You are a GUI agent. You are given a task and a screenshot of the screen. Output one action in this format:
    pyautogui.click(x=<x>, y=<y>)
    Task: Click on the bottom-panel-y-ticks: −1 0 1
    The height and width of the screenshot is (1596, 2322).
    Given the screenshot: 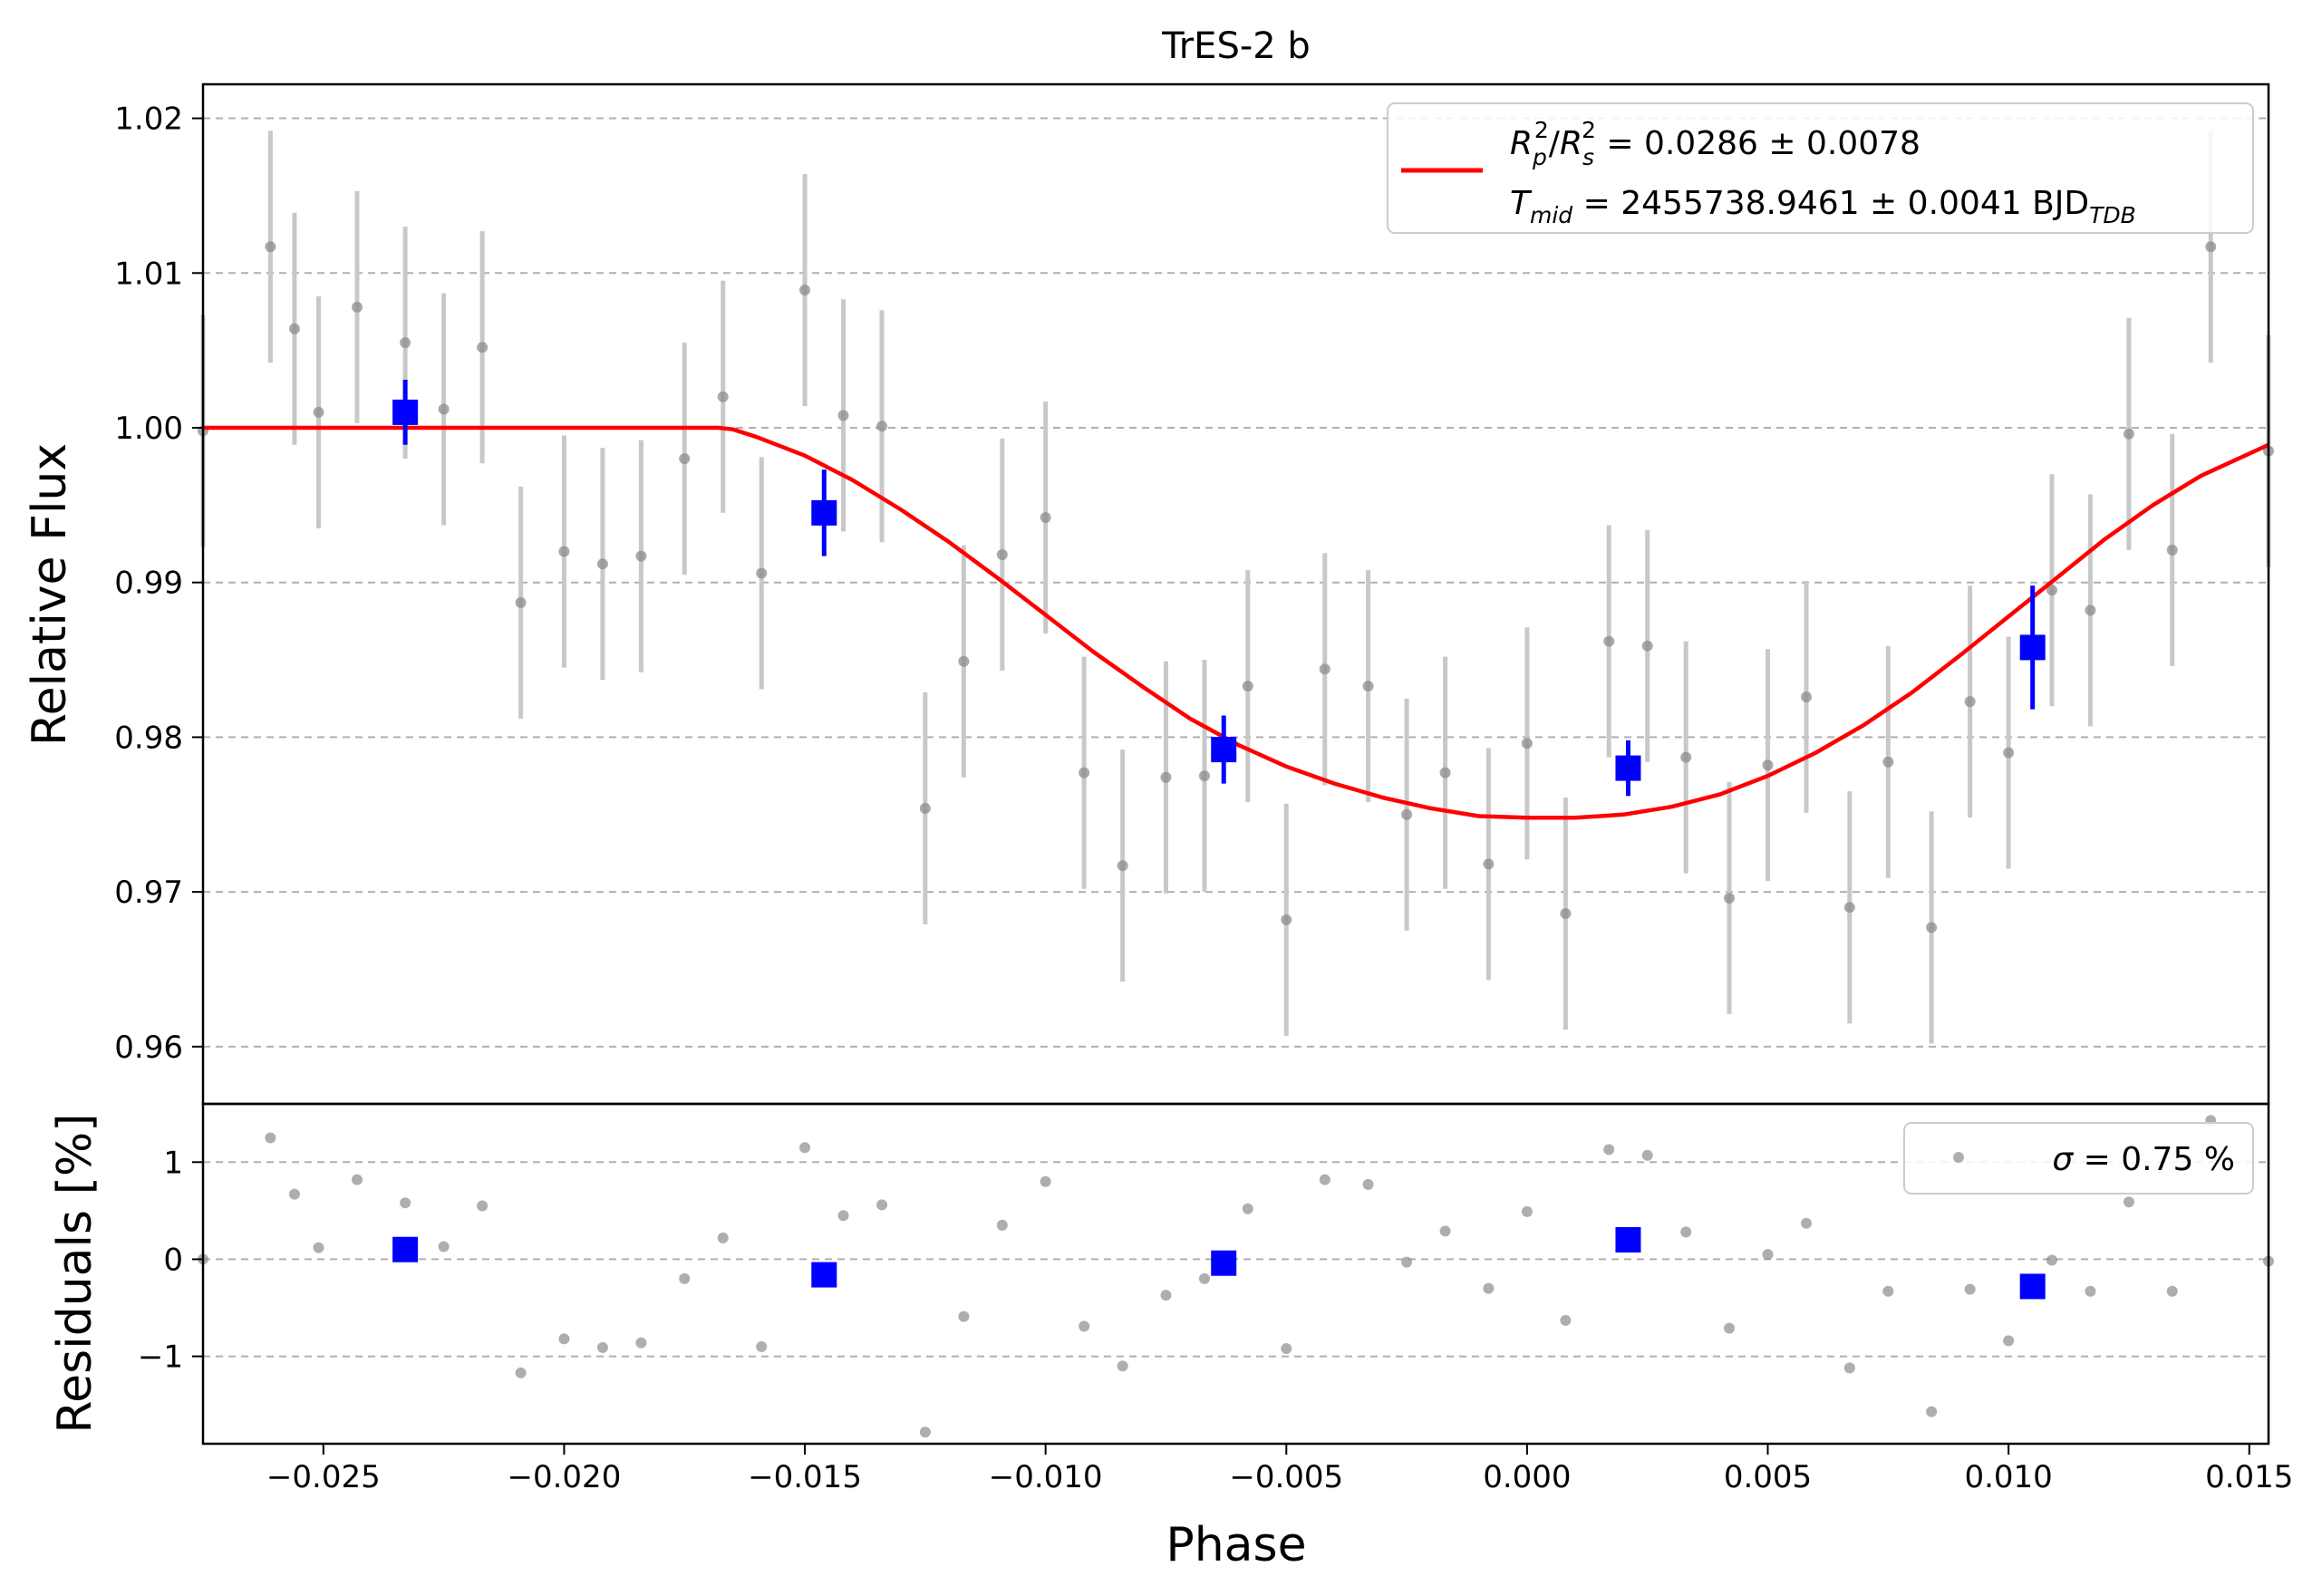 What is the action you would take?
    pyautogui.click(x=170, y=1260)
    